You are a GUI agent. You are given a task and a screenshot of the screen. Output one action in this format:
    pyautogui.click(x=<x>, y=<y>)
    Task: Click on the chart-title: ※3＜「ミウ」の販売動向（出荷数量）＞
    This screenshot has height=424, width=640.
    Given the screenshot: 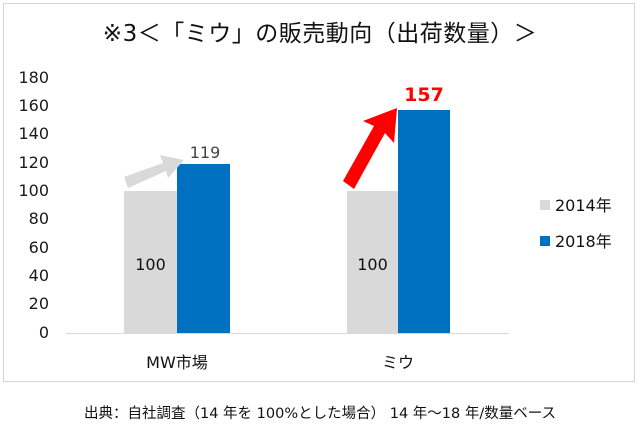 What is the action you would take?
    pyautogui.click(x=320, y=34)
    